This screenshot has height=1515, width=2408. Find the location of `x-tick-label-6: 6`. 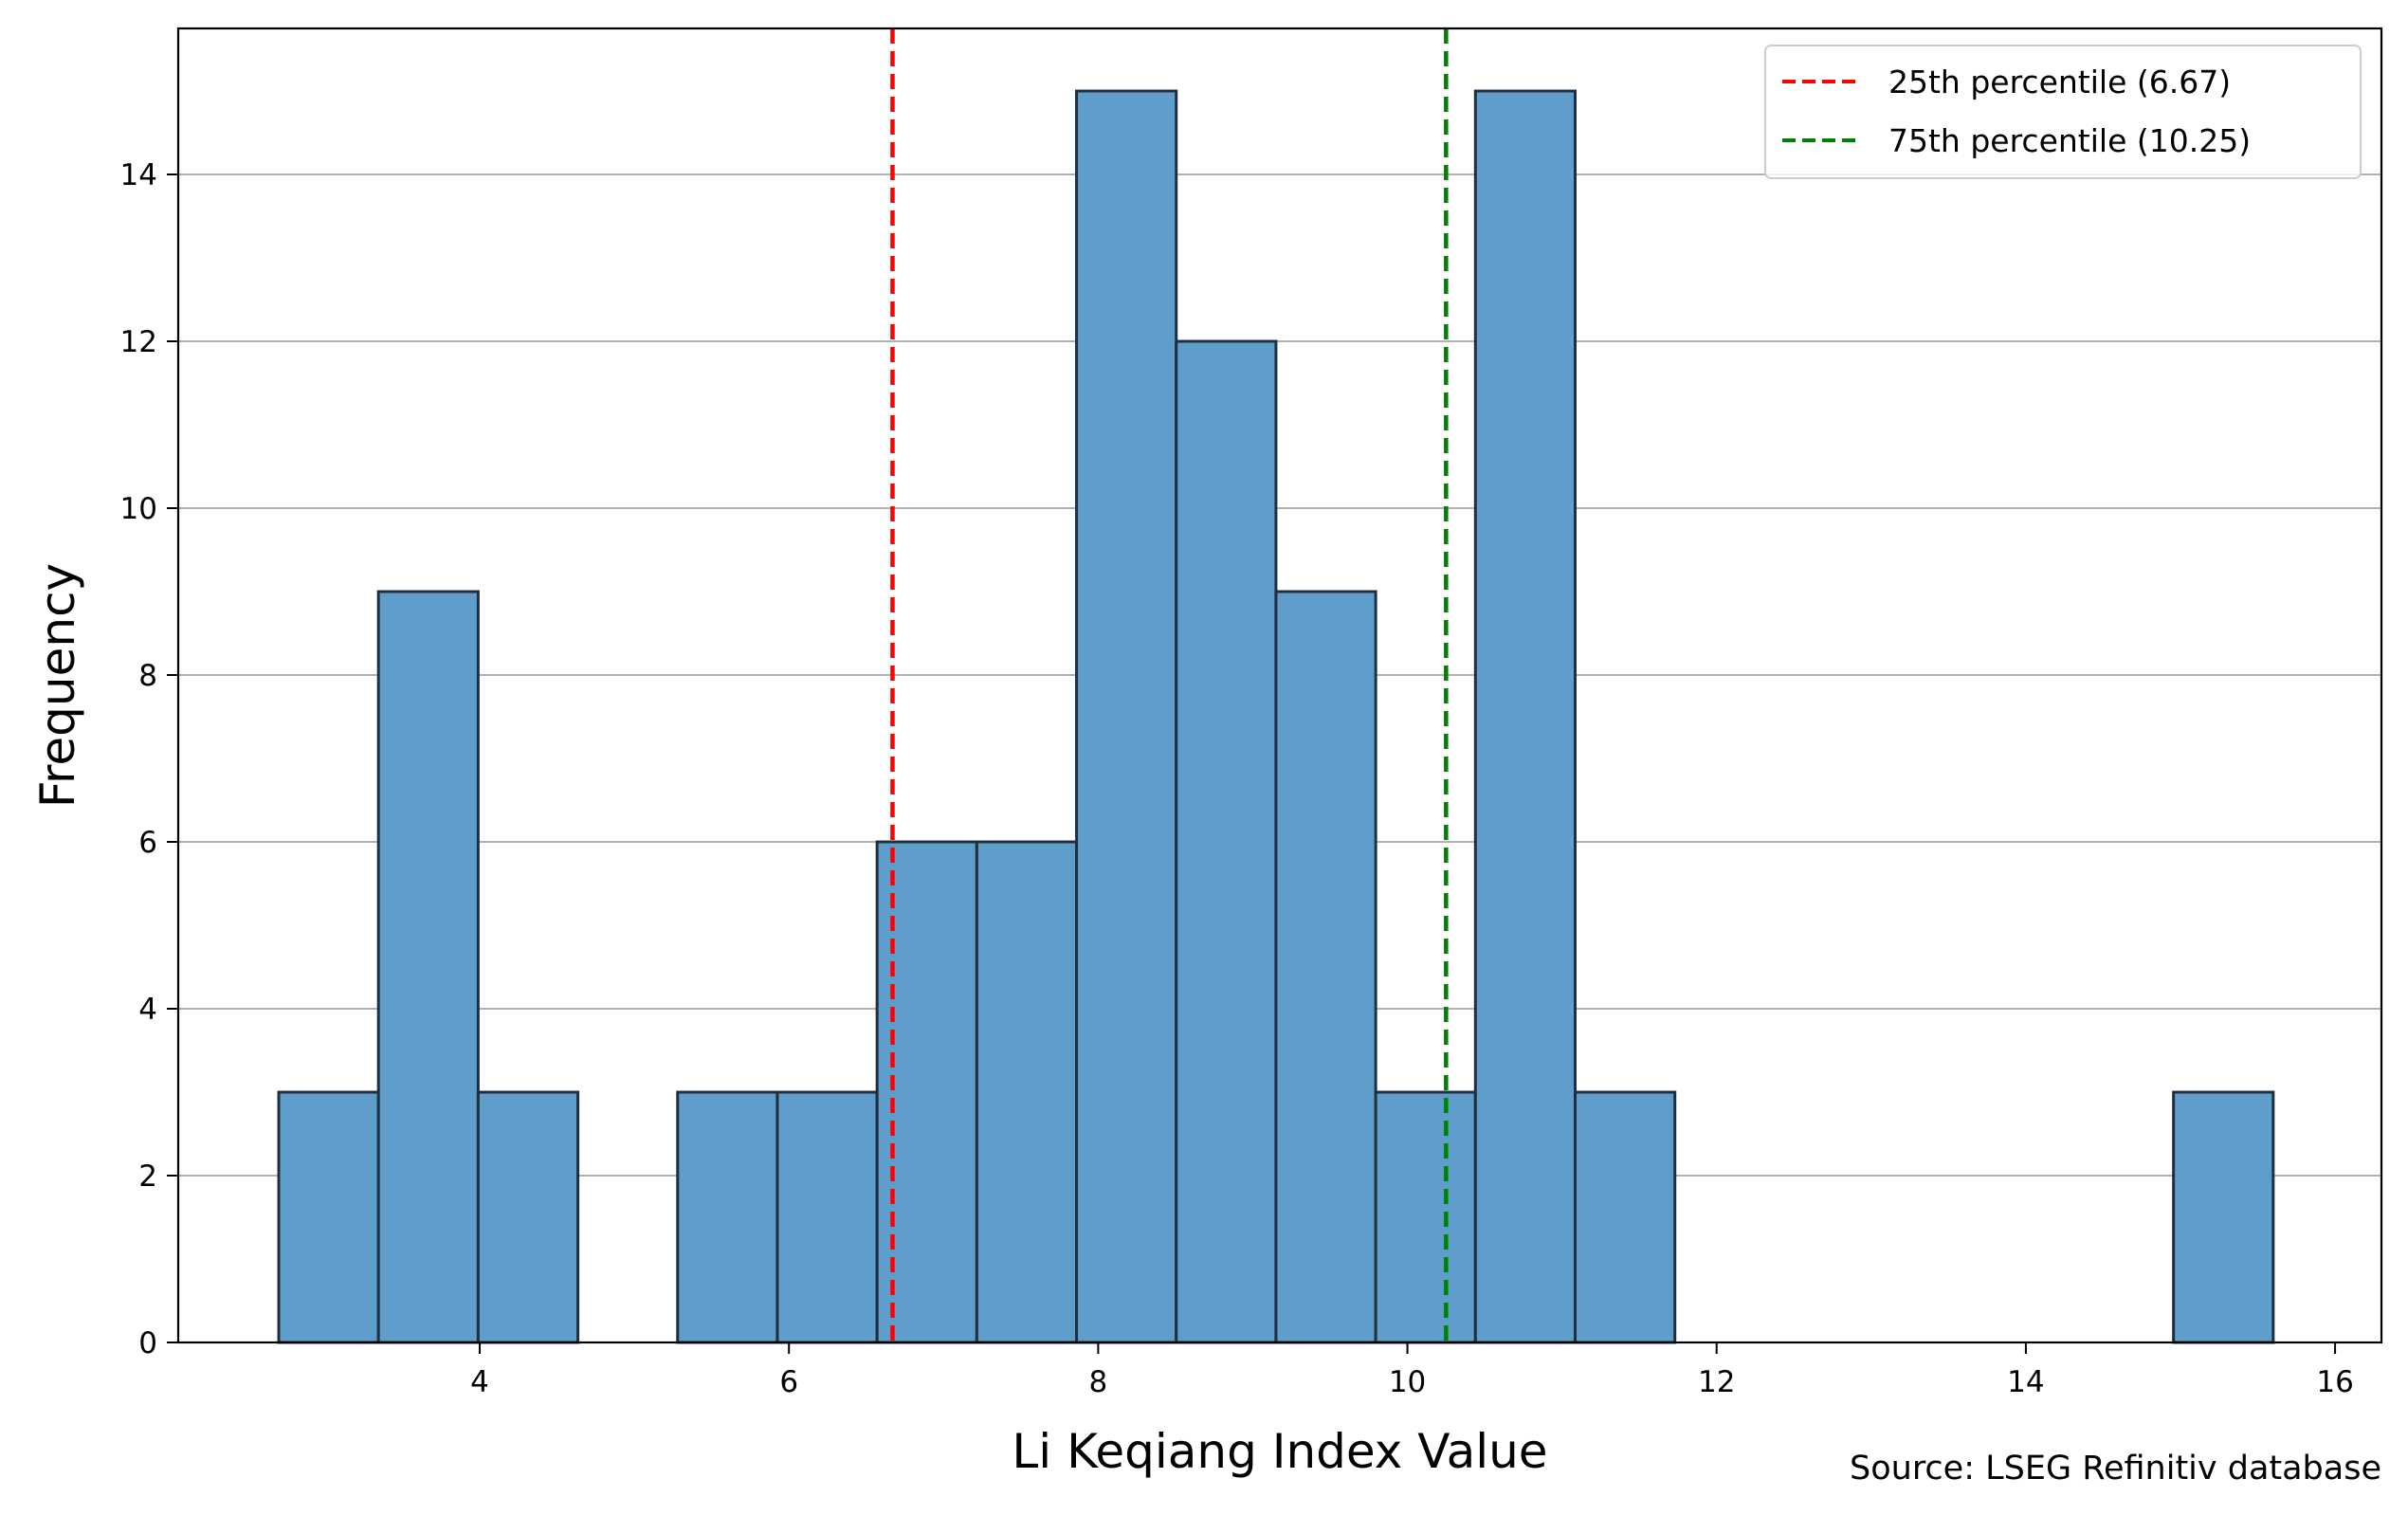

x-tick-label-6: 6 is located at coordinates (788, 1382).